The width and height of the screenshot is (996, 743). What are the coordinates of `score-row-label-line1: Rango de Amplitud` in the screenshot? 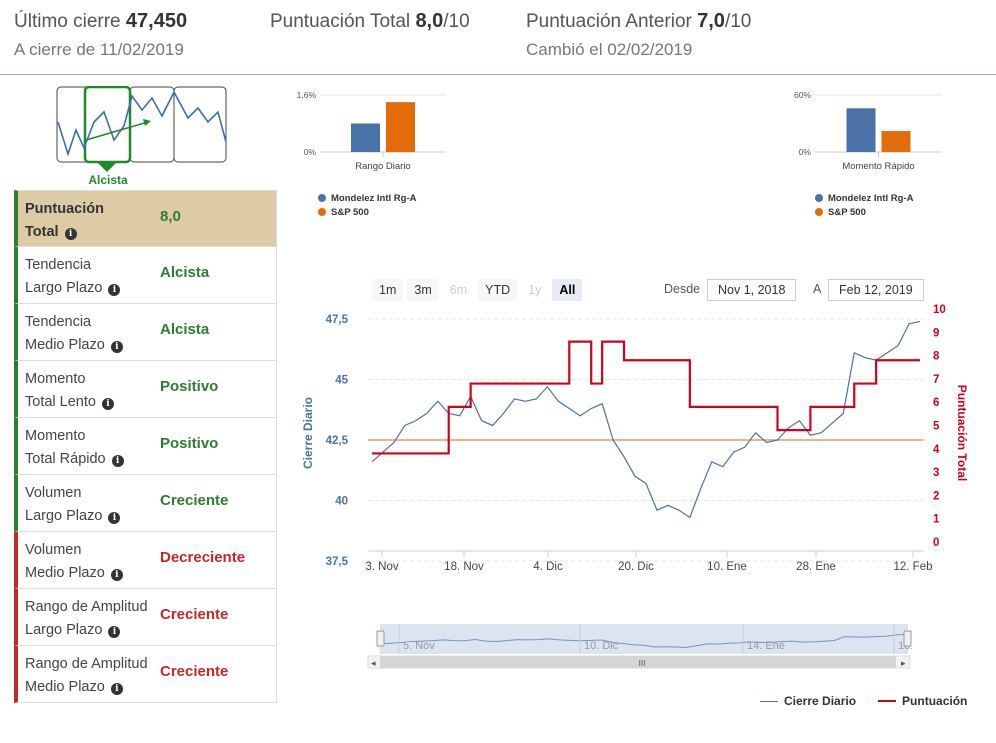 It's located at (86, 664).